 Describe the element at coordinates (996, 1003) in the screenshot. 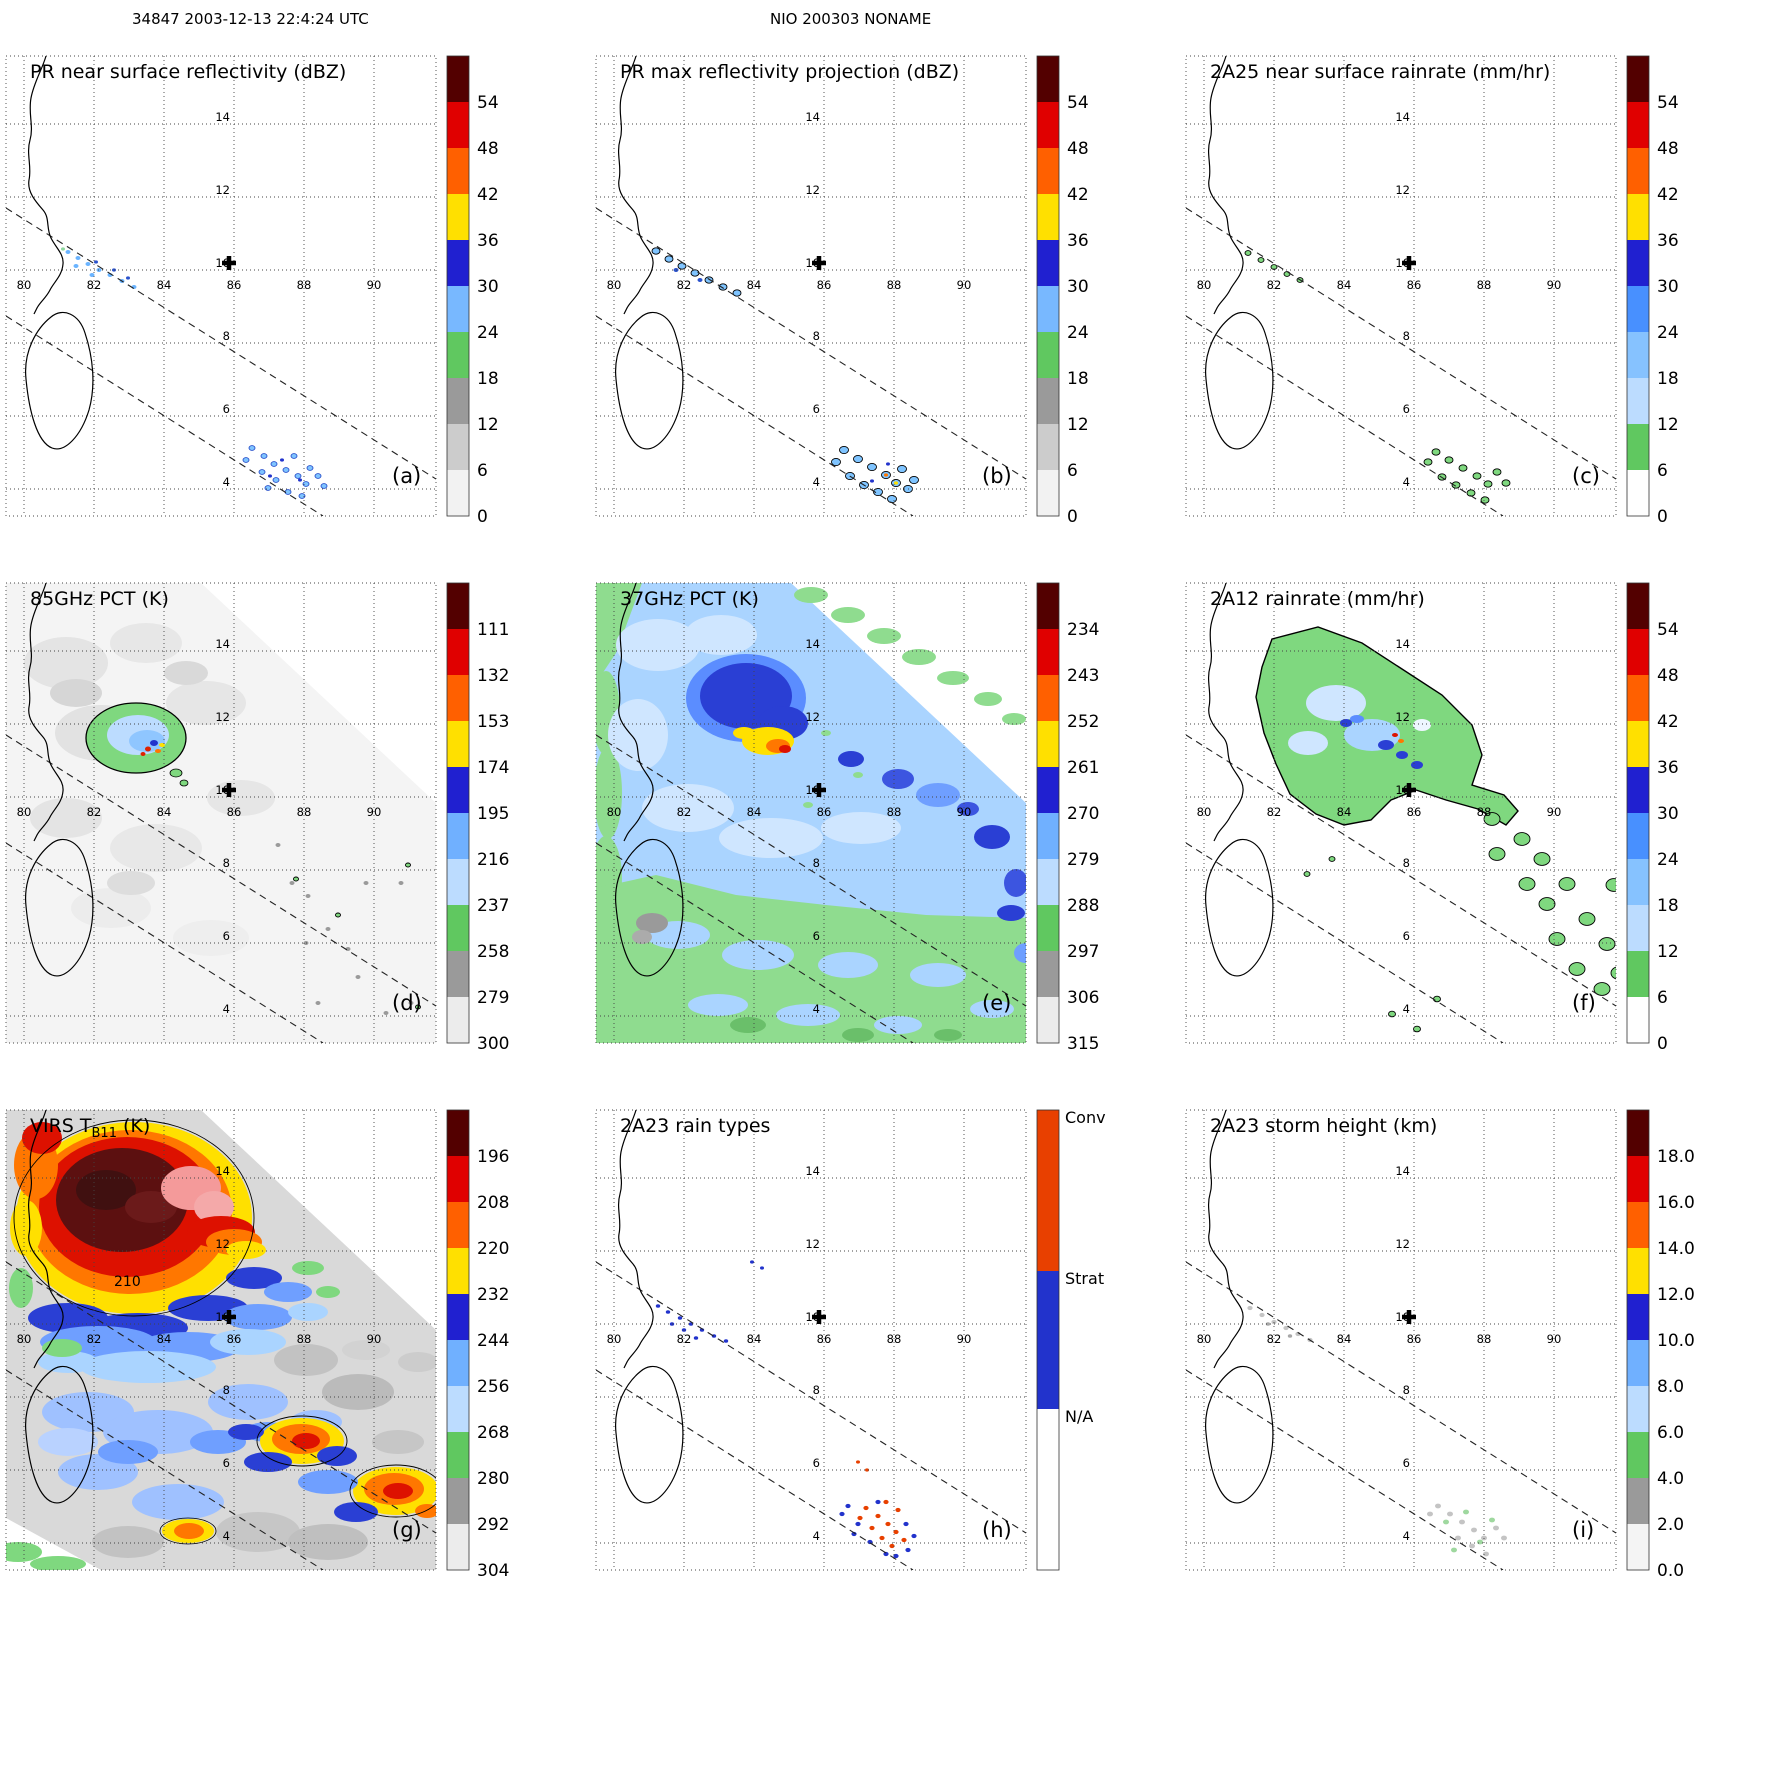

I see `panel-letter: (e)` at that location.